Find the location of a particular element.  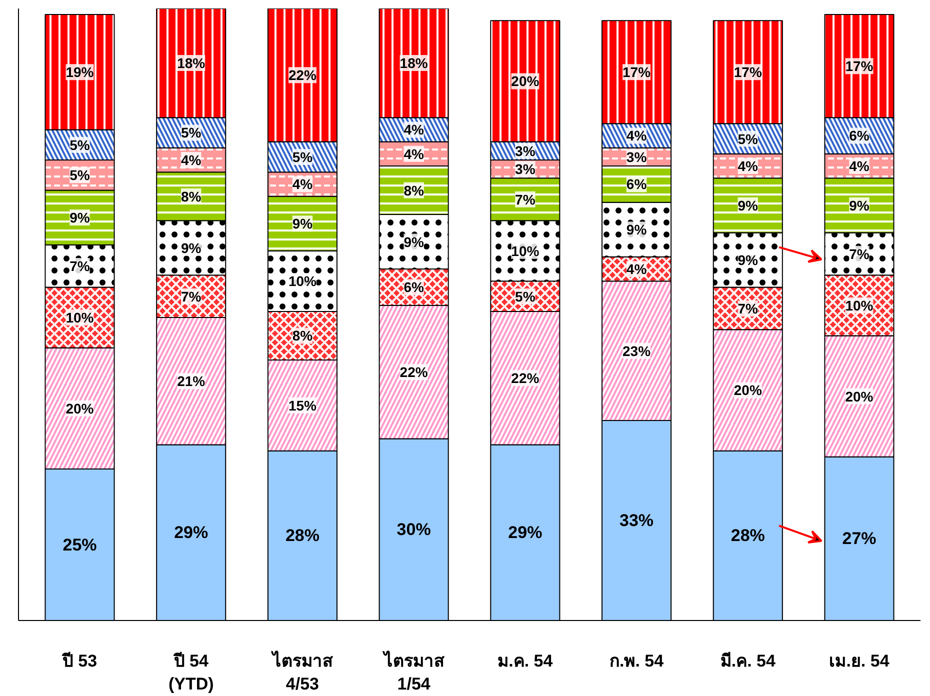

x-tick-label: ปี 53 is located at coordinates (79, 660).